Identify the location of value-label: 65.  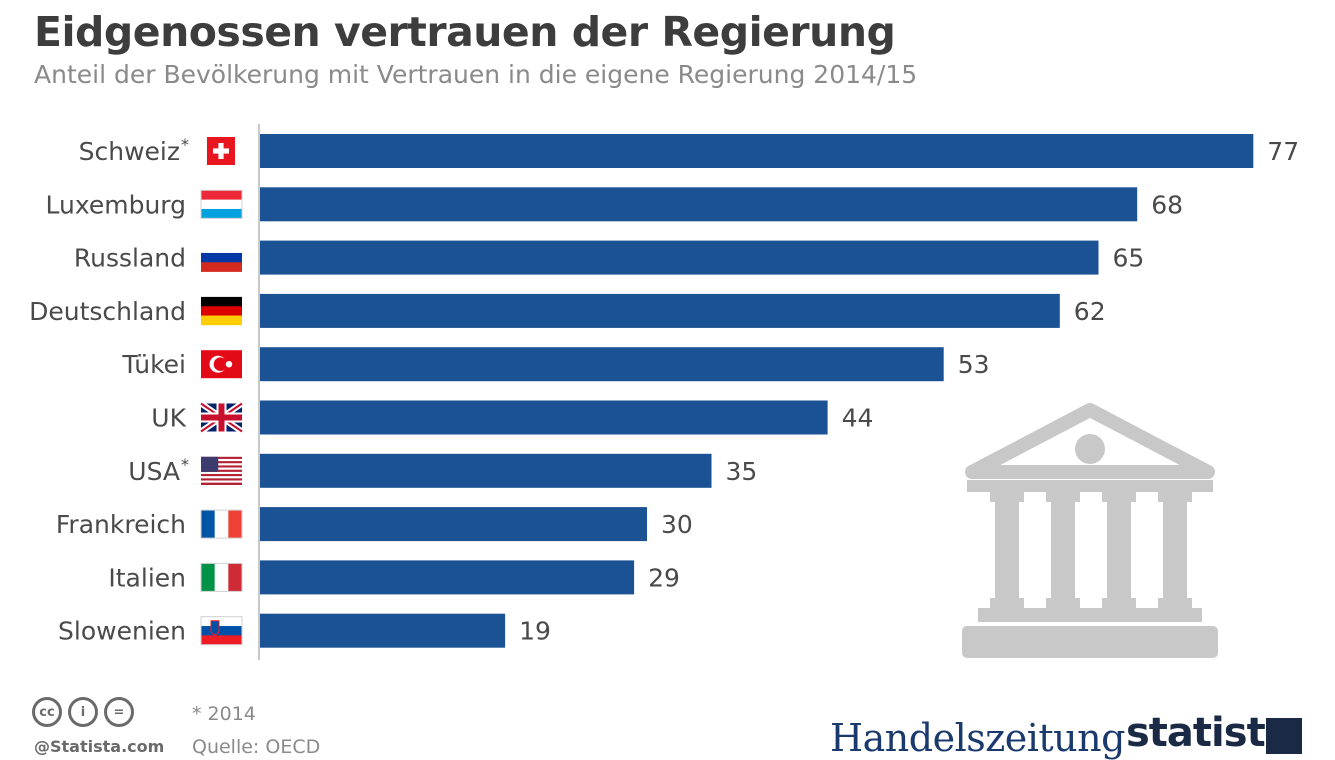
(1129, 258).